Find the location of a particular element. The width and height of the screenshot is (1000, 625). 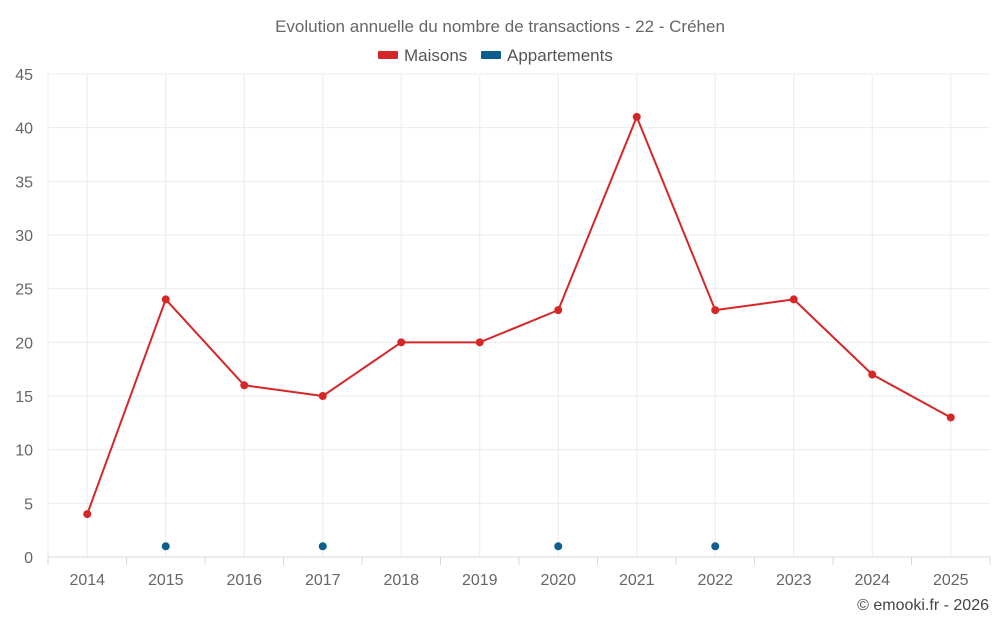

legend: Maisons Appartements is located at coordinates (495, 55).